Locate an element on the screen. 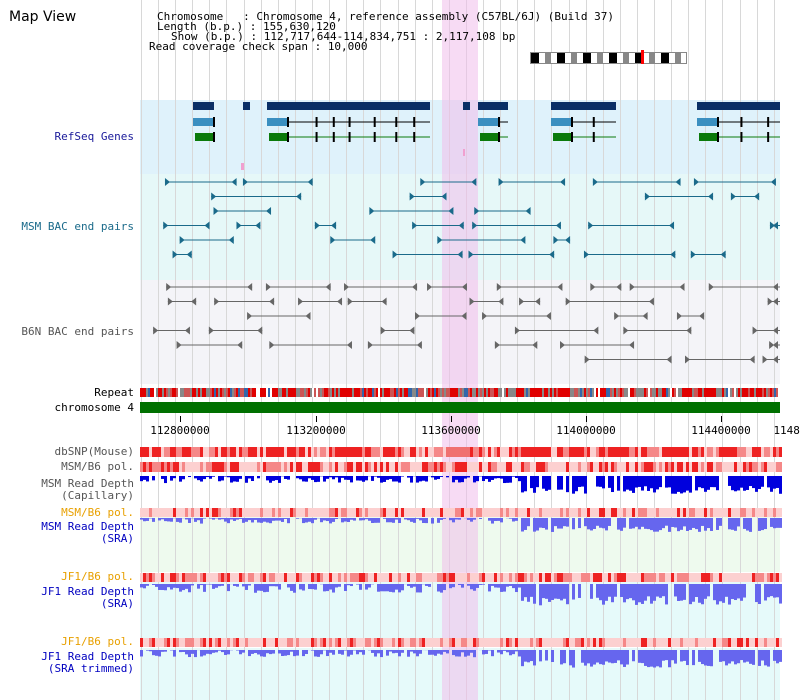 The image size is (800, 700). dbsnp-label: dbSNP(Mouse) is located at coordinates (94, 451).